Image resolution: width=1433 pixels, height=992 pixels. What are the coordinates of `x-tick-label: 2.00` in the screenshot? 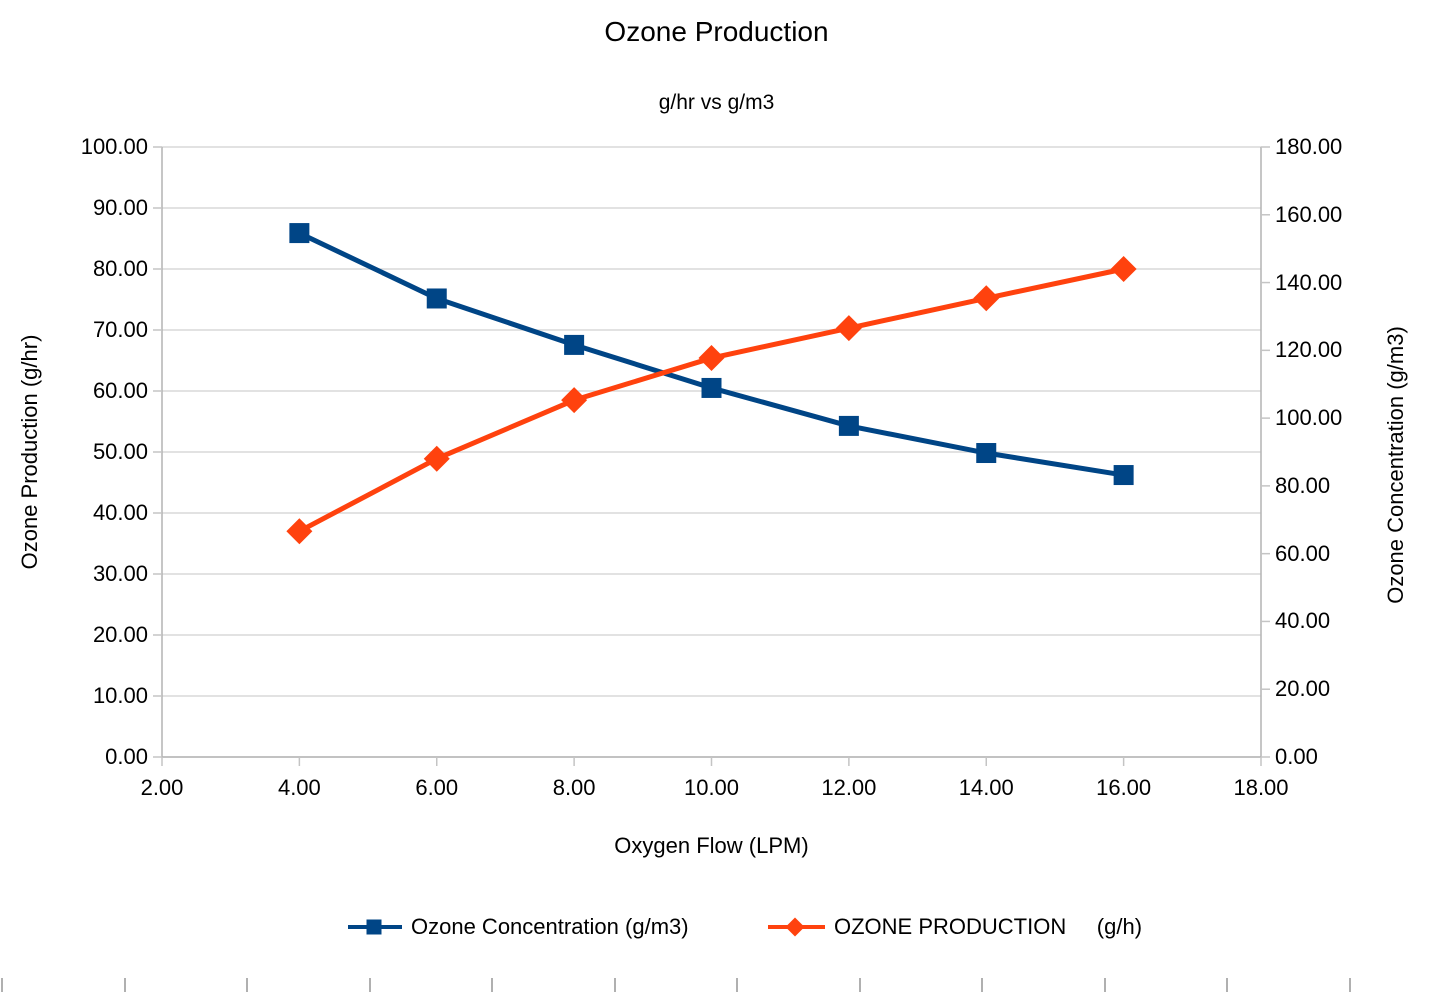 It's located at (162, 787).